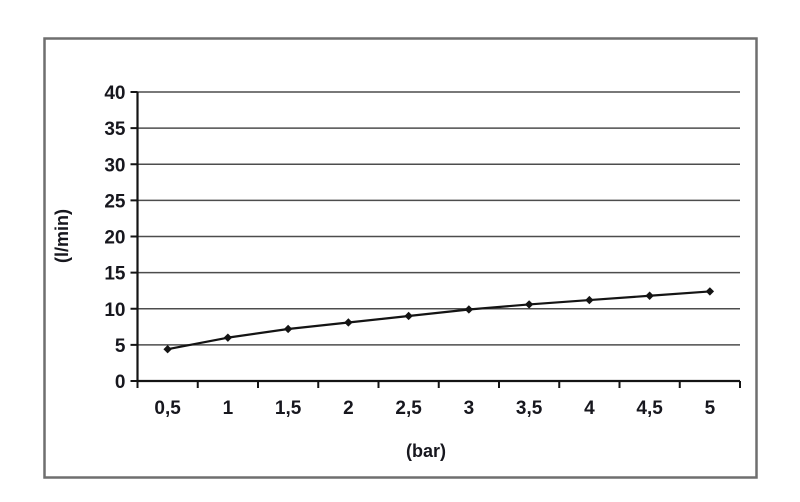  Describe the element at coordinates (649, 408) in the screenshot. I see `x-tick-label: 4,5` at that location.